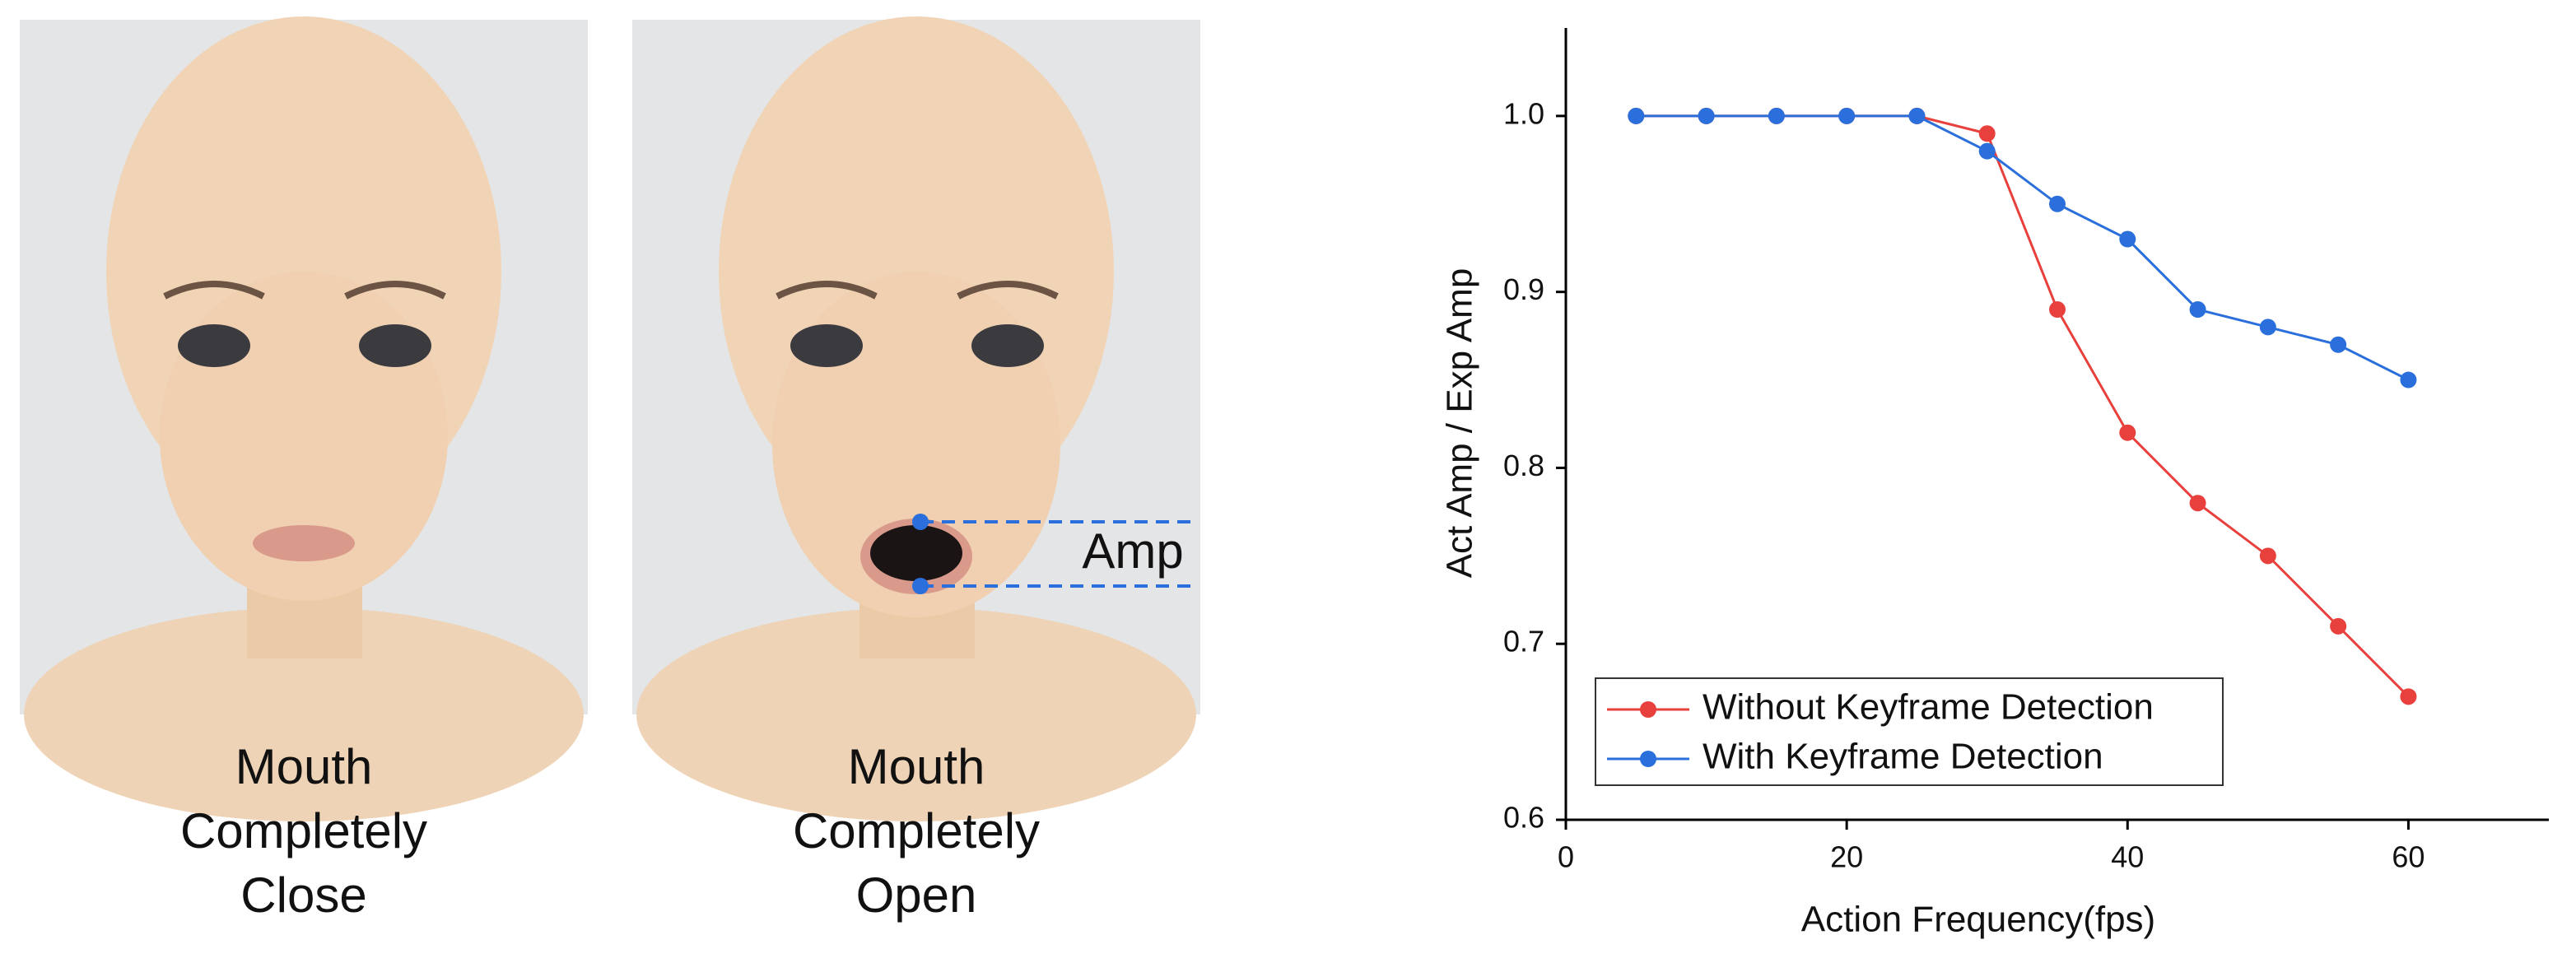  I want to click on legend-label: Without Keyframe Detection, so click(1929, 707).